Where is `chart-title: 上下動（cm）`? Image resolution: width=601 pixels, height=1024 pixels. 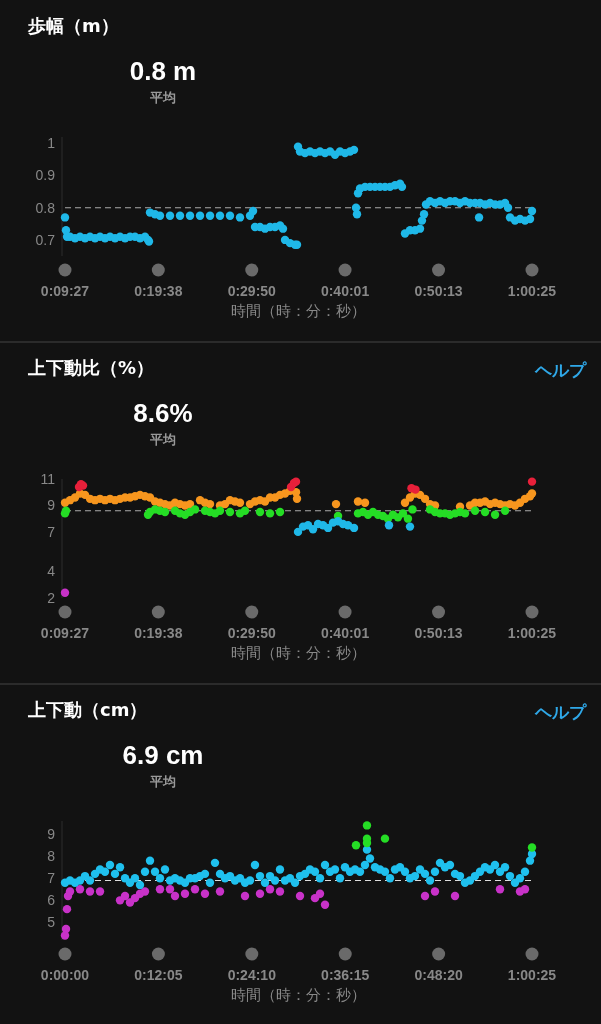 chart-title: 上下動（cm） is located at coordinates (87, 709).